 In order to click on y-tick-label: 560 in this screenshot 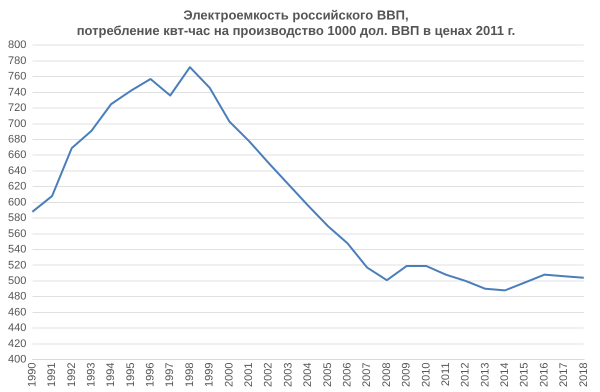, I will do `click(17, 234)`.